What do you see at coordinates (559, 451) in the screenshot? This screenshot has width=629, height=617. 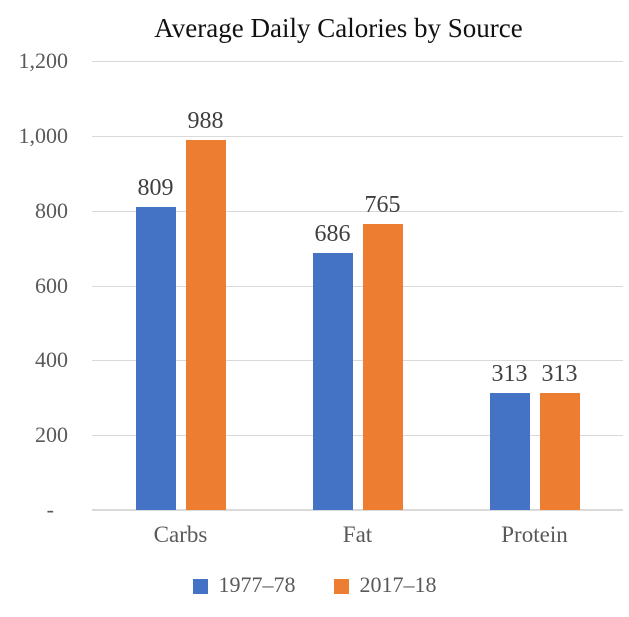 I see `bar-protein-series2` at bounding box center [559, 451].